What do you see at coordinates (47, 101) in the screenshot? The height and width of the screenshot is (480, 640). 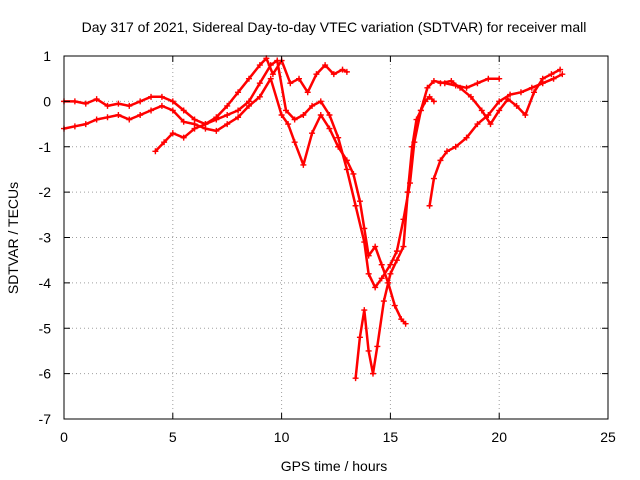 I see `y-tick-label: 0` at bounding box center [47, 101].